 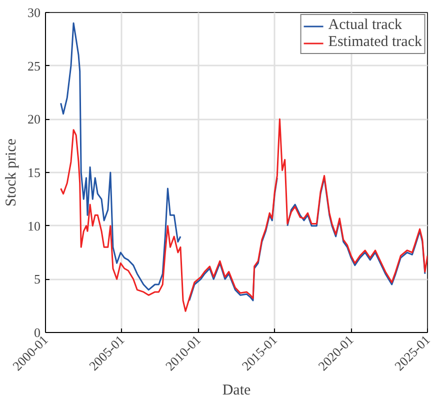 I want to click on y-tick-label: 20, so click(x=34, y=119).